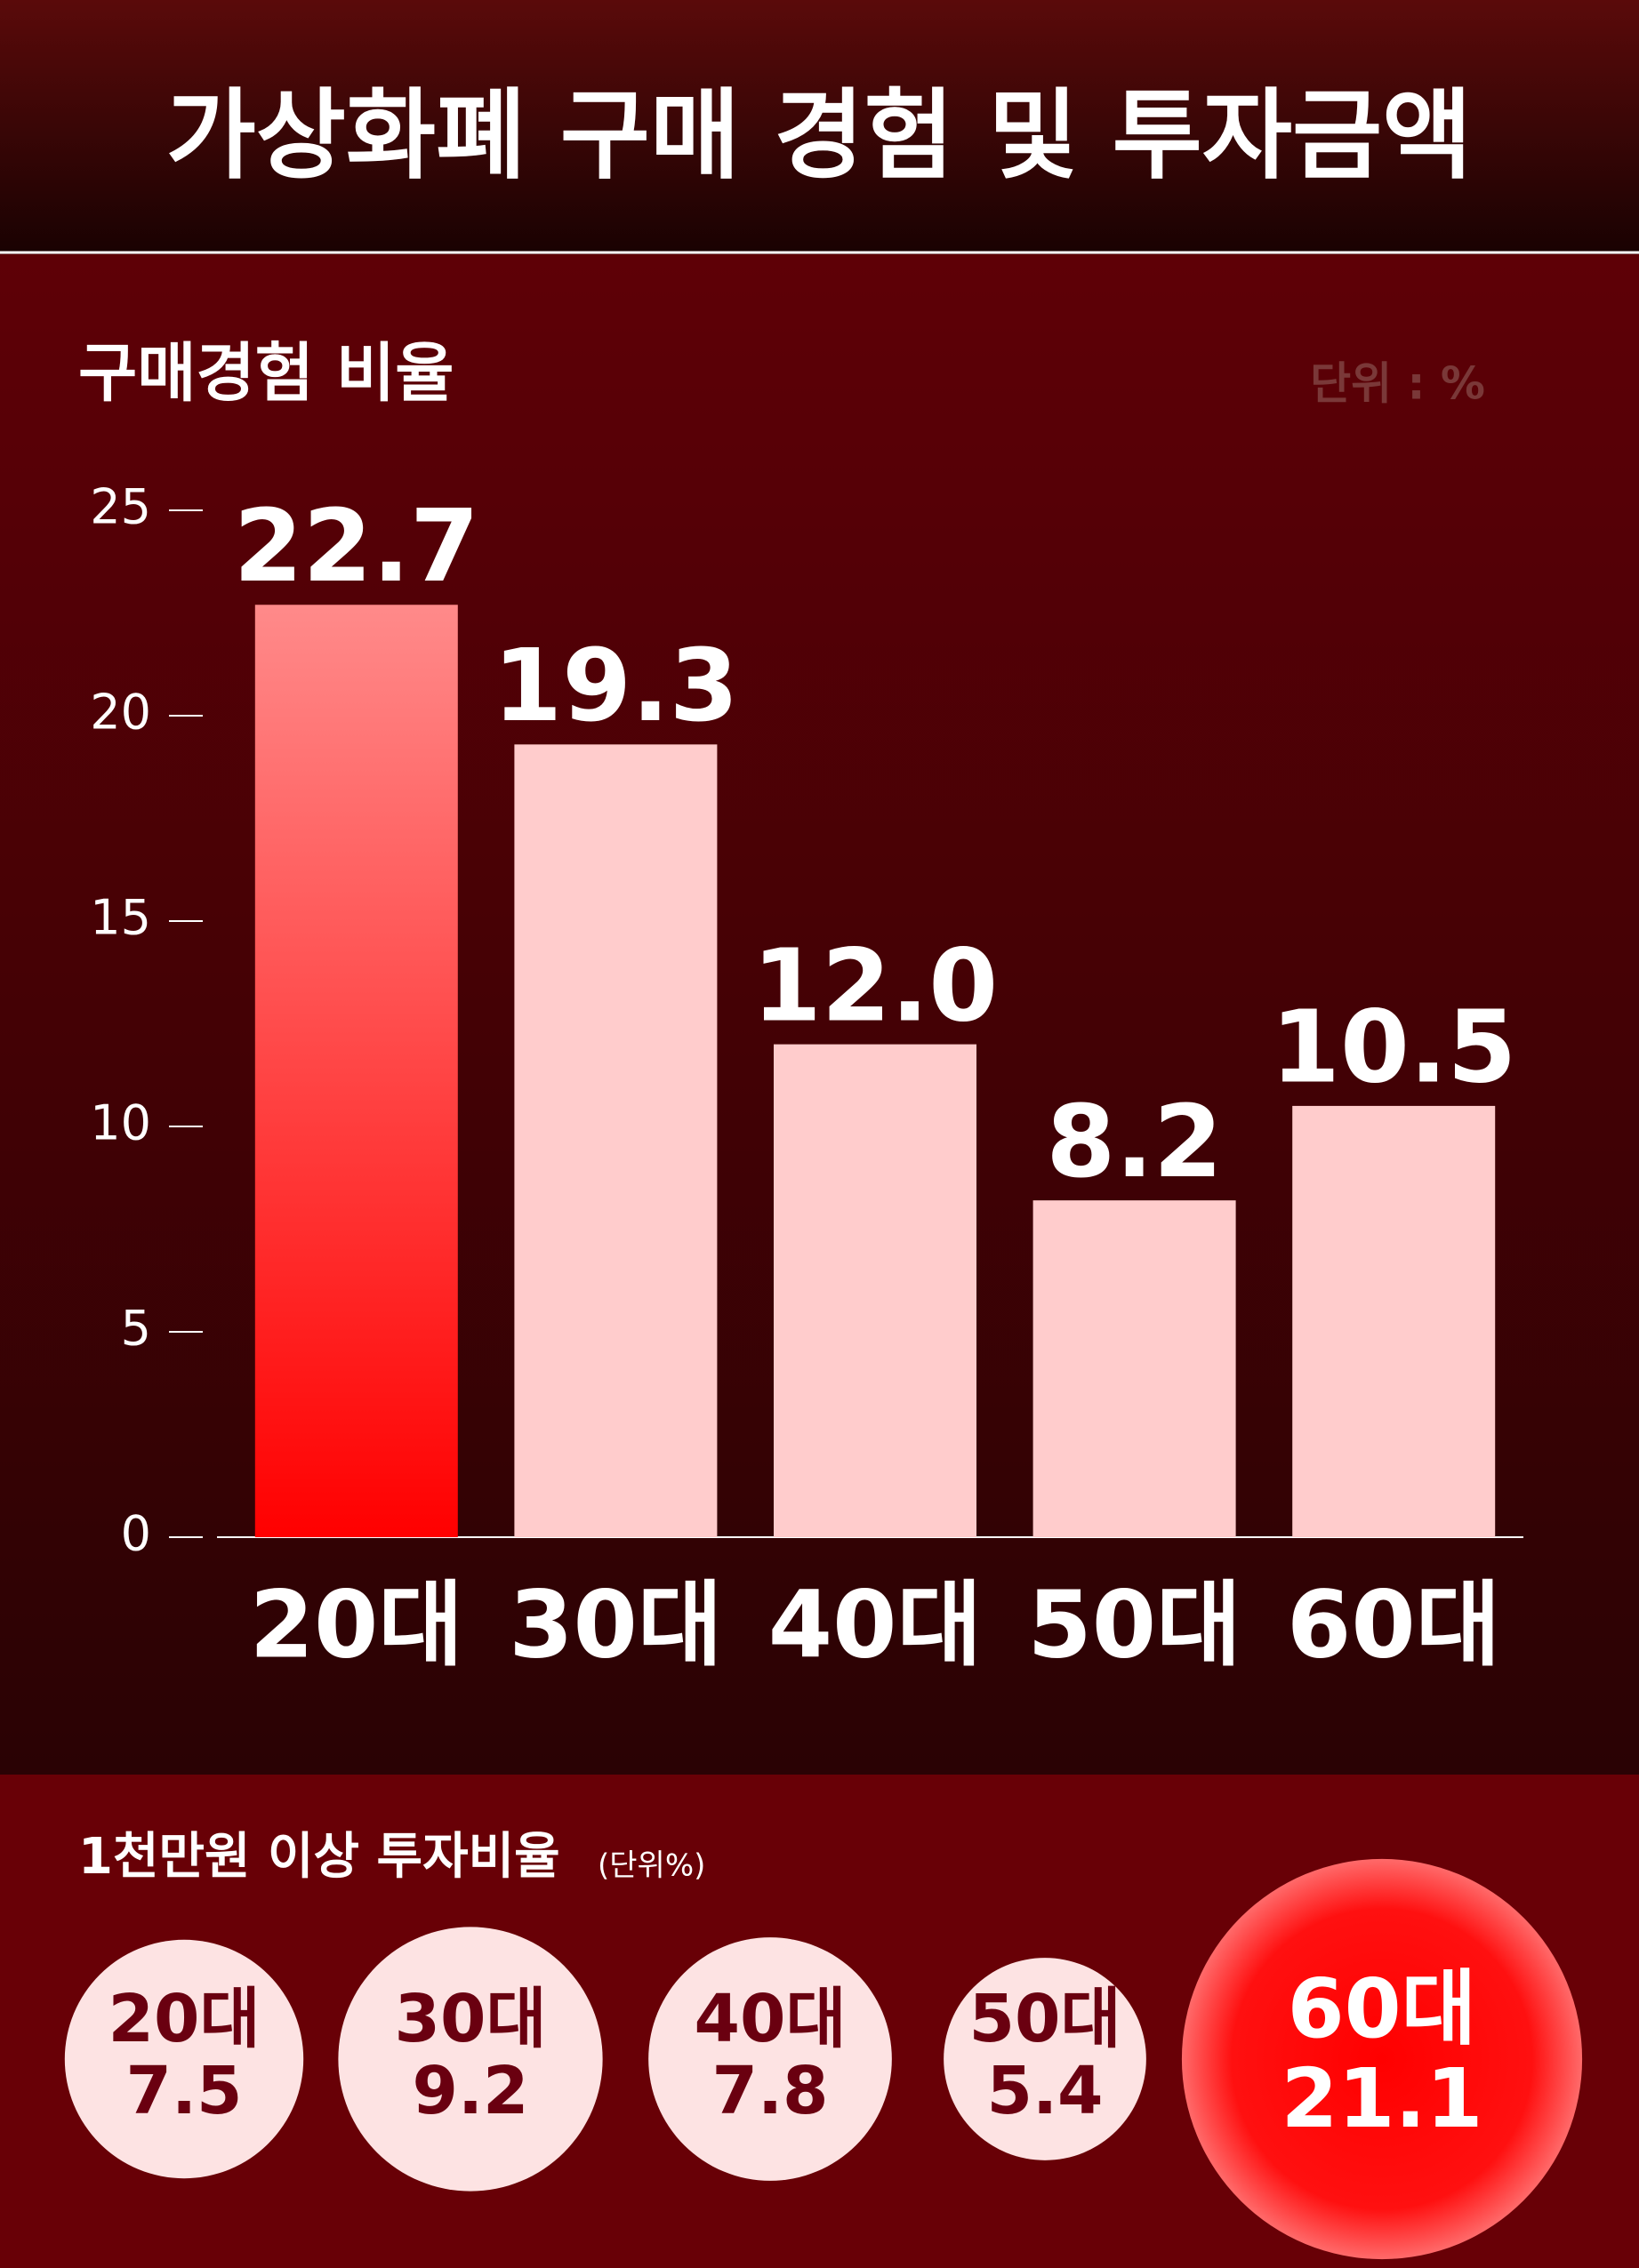 Image resolution: width=1639 pixels, height=2268 pixels. I want to click on value-label: 22.7, so click(356, 547).